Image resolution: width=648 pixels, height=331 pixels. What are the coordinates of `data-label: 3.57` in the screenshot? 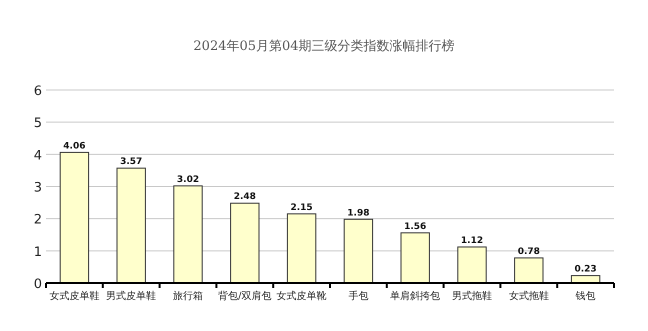 It's located at (131, 162).